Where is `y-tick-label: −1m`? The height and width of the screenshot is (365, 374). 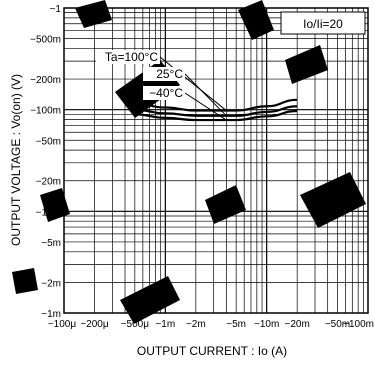
y-tick-label: −1m is located at coordinates (51, 314).